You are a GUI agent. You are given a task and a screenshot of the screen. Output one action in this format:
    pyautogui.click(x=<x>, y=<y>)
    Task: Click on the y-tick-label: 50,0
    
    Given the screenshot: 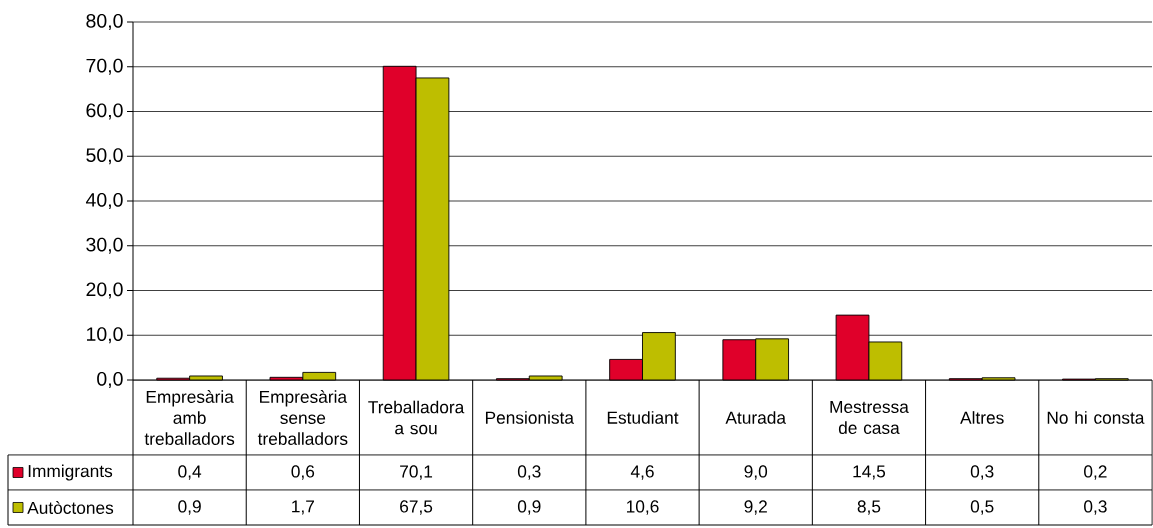 What is the action you would take?
    pyautogui.click(x=104, y=156)
    